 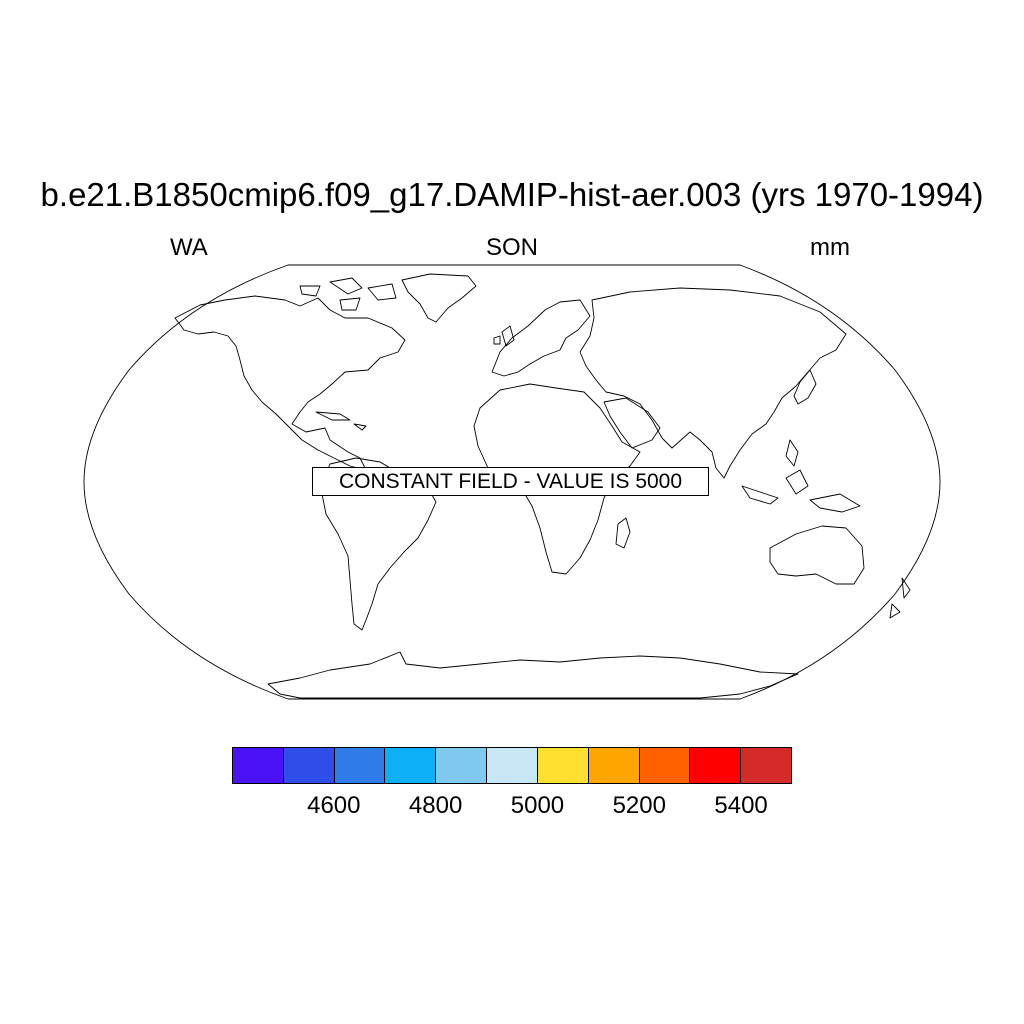 What do you see at coordinates (900, 598) in the screenshot?
I see `new-zealand-outline` at bounding box center [900, 598].